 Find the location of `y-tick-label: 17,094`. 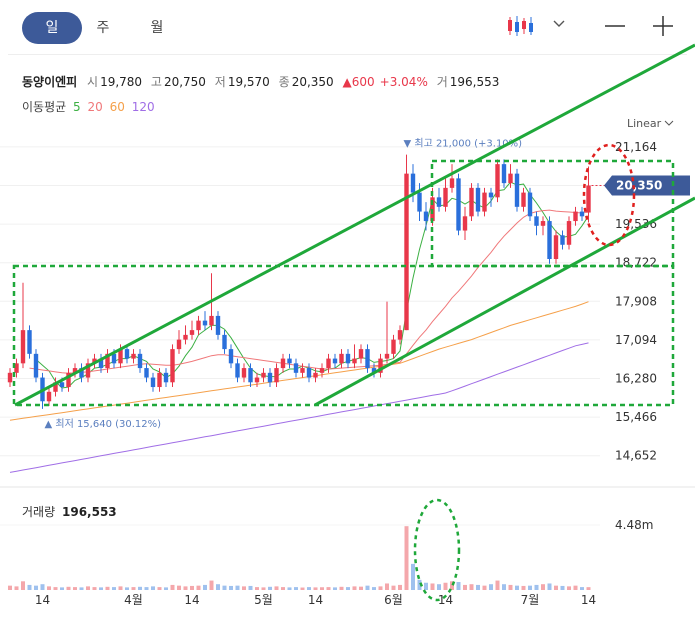

y-tick-label: 17,094 is located at coordinates (636, 340).